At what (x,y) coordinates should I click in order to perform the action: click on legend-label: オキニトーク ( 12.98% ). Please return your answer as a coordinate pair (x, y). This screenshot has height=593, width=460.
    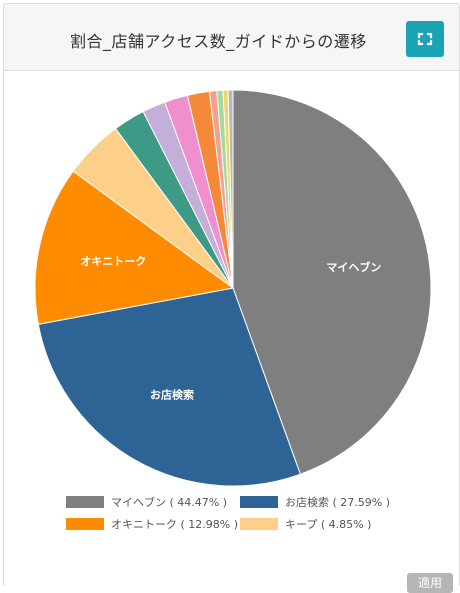
    Looking at the image, I should click on (174, 524).